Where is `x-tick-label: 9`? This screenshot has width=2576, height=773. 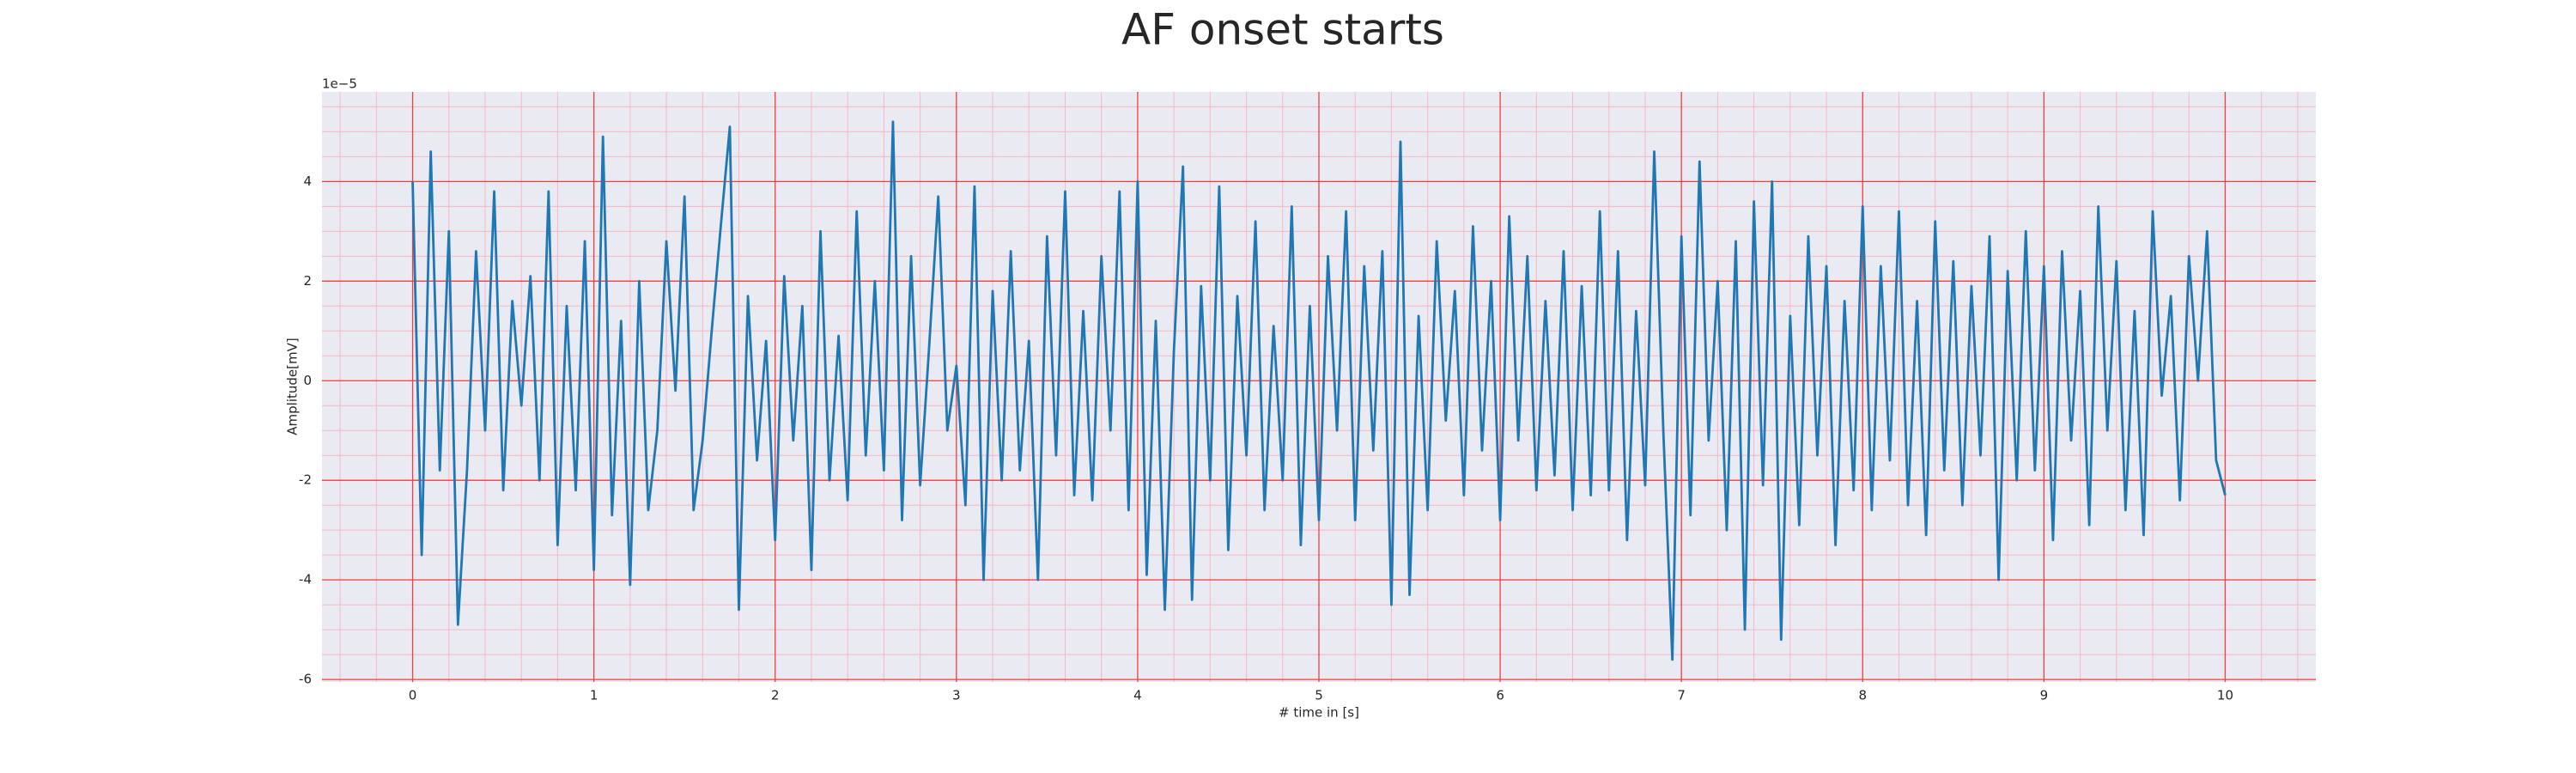
x-tick-label: 9 is located at coordinates (2045, 695).